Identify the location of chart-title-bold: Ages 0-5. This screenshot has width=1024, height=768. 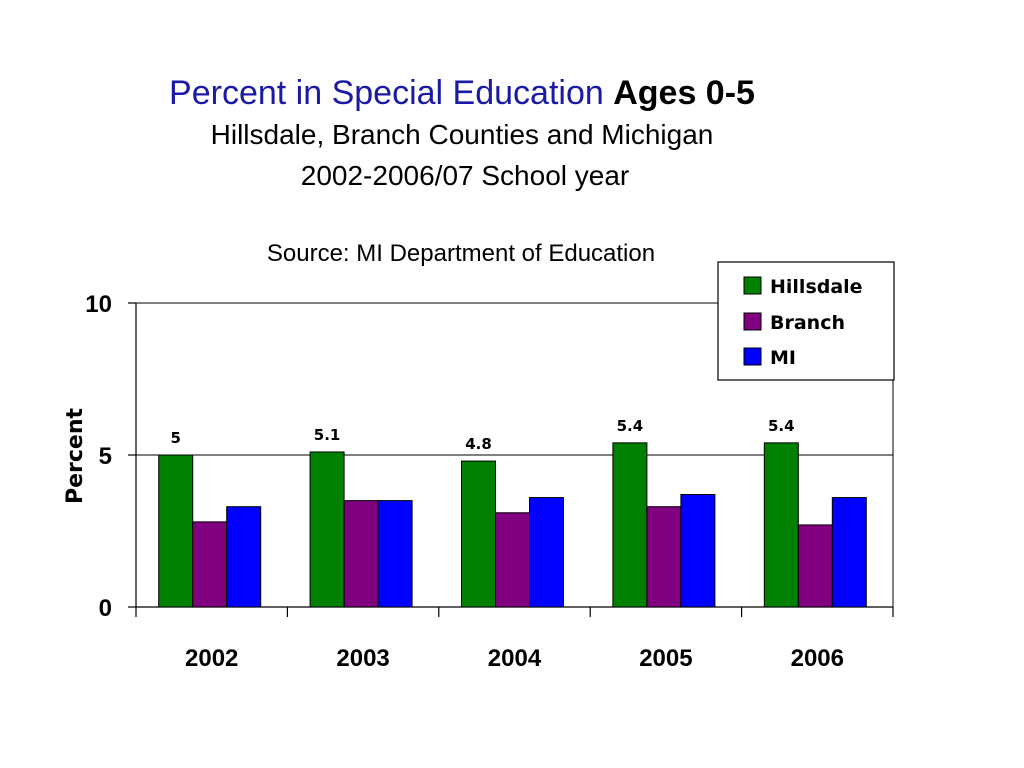
(684, 93).